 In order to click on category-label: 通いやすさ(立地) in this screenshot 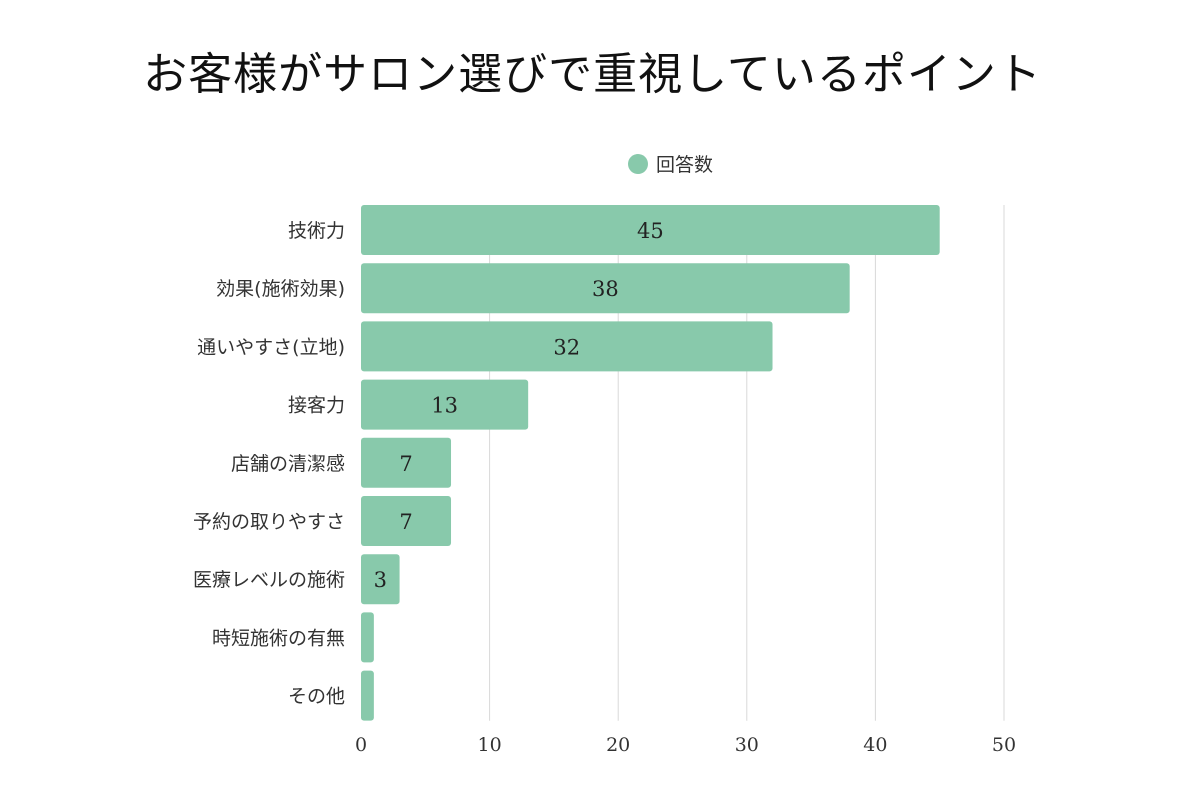, I will do `click(271, 347)`.